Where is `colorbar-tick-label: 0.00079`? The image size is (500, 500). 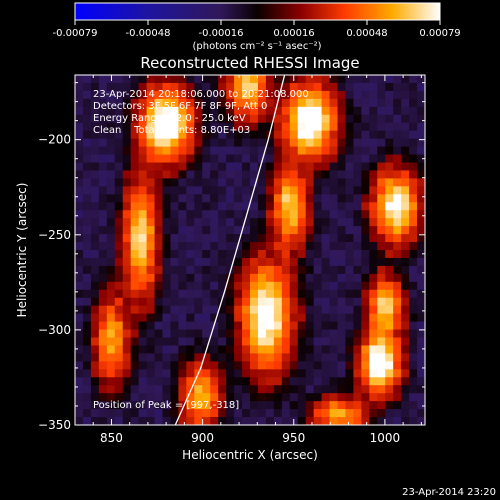 colorbar-tick-label: 0.00079 is located at coordinates (439, 33).